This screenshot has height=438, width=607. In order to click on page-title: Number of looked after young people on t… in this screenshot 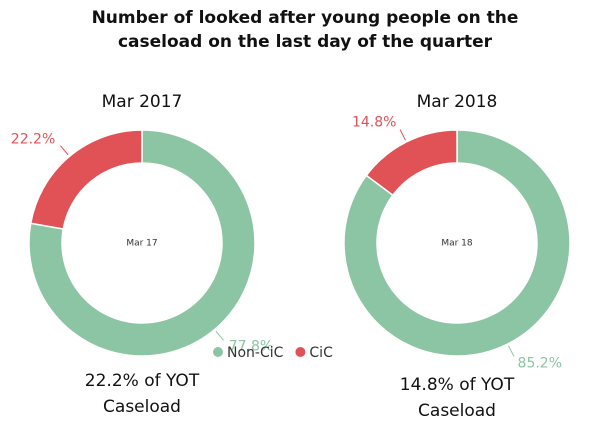, I will do `click(305, 30)`.